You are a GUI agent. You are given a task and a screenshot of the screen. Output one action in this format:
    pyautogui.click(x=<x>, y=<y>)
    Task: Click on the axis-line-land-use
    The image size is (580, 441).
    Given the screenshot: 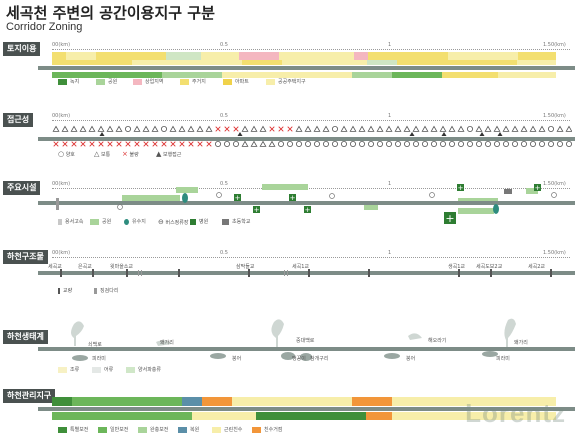 What is the action you would take?
    pyautogui.click(x=311, y=49)
    